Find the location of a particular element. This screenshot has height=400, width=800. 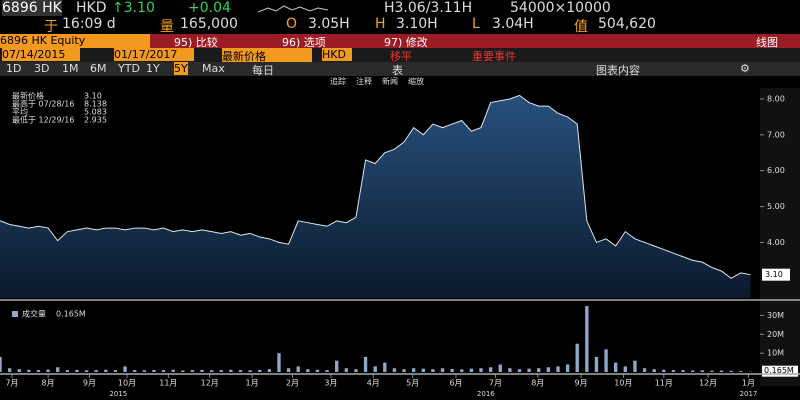

period-button: 3D is located at coordinates (42, 68).